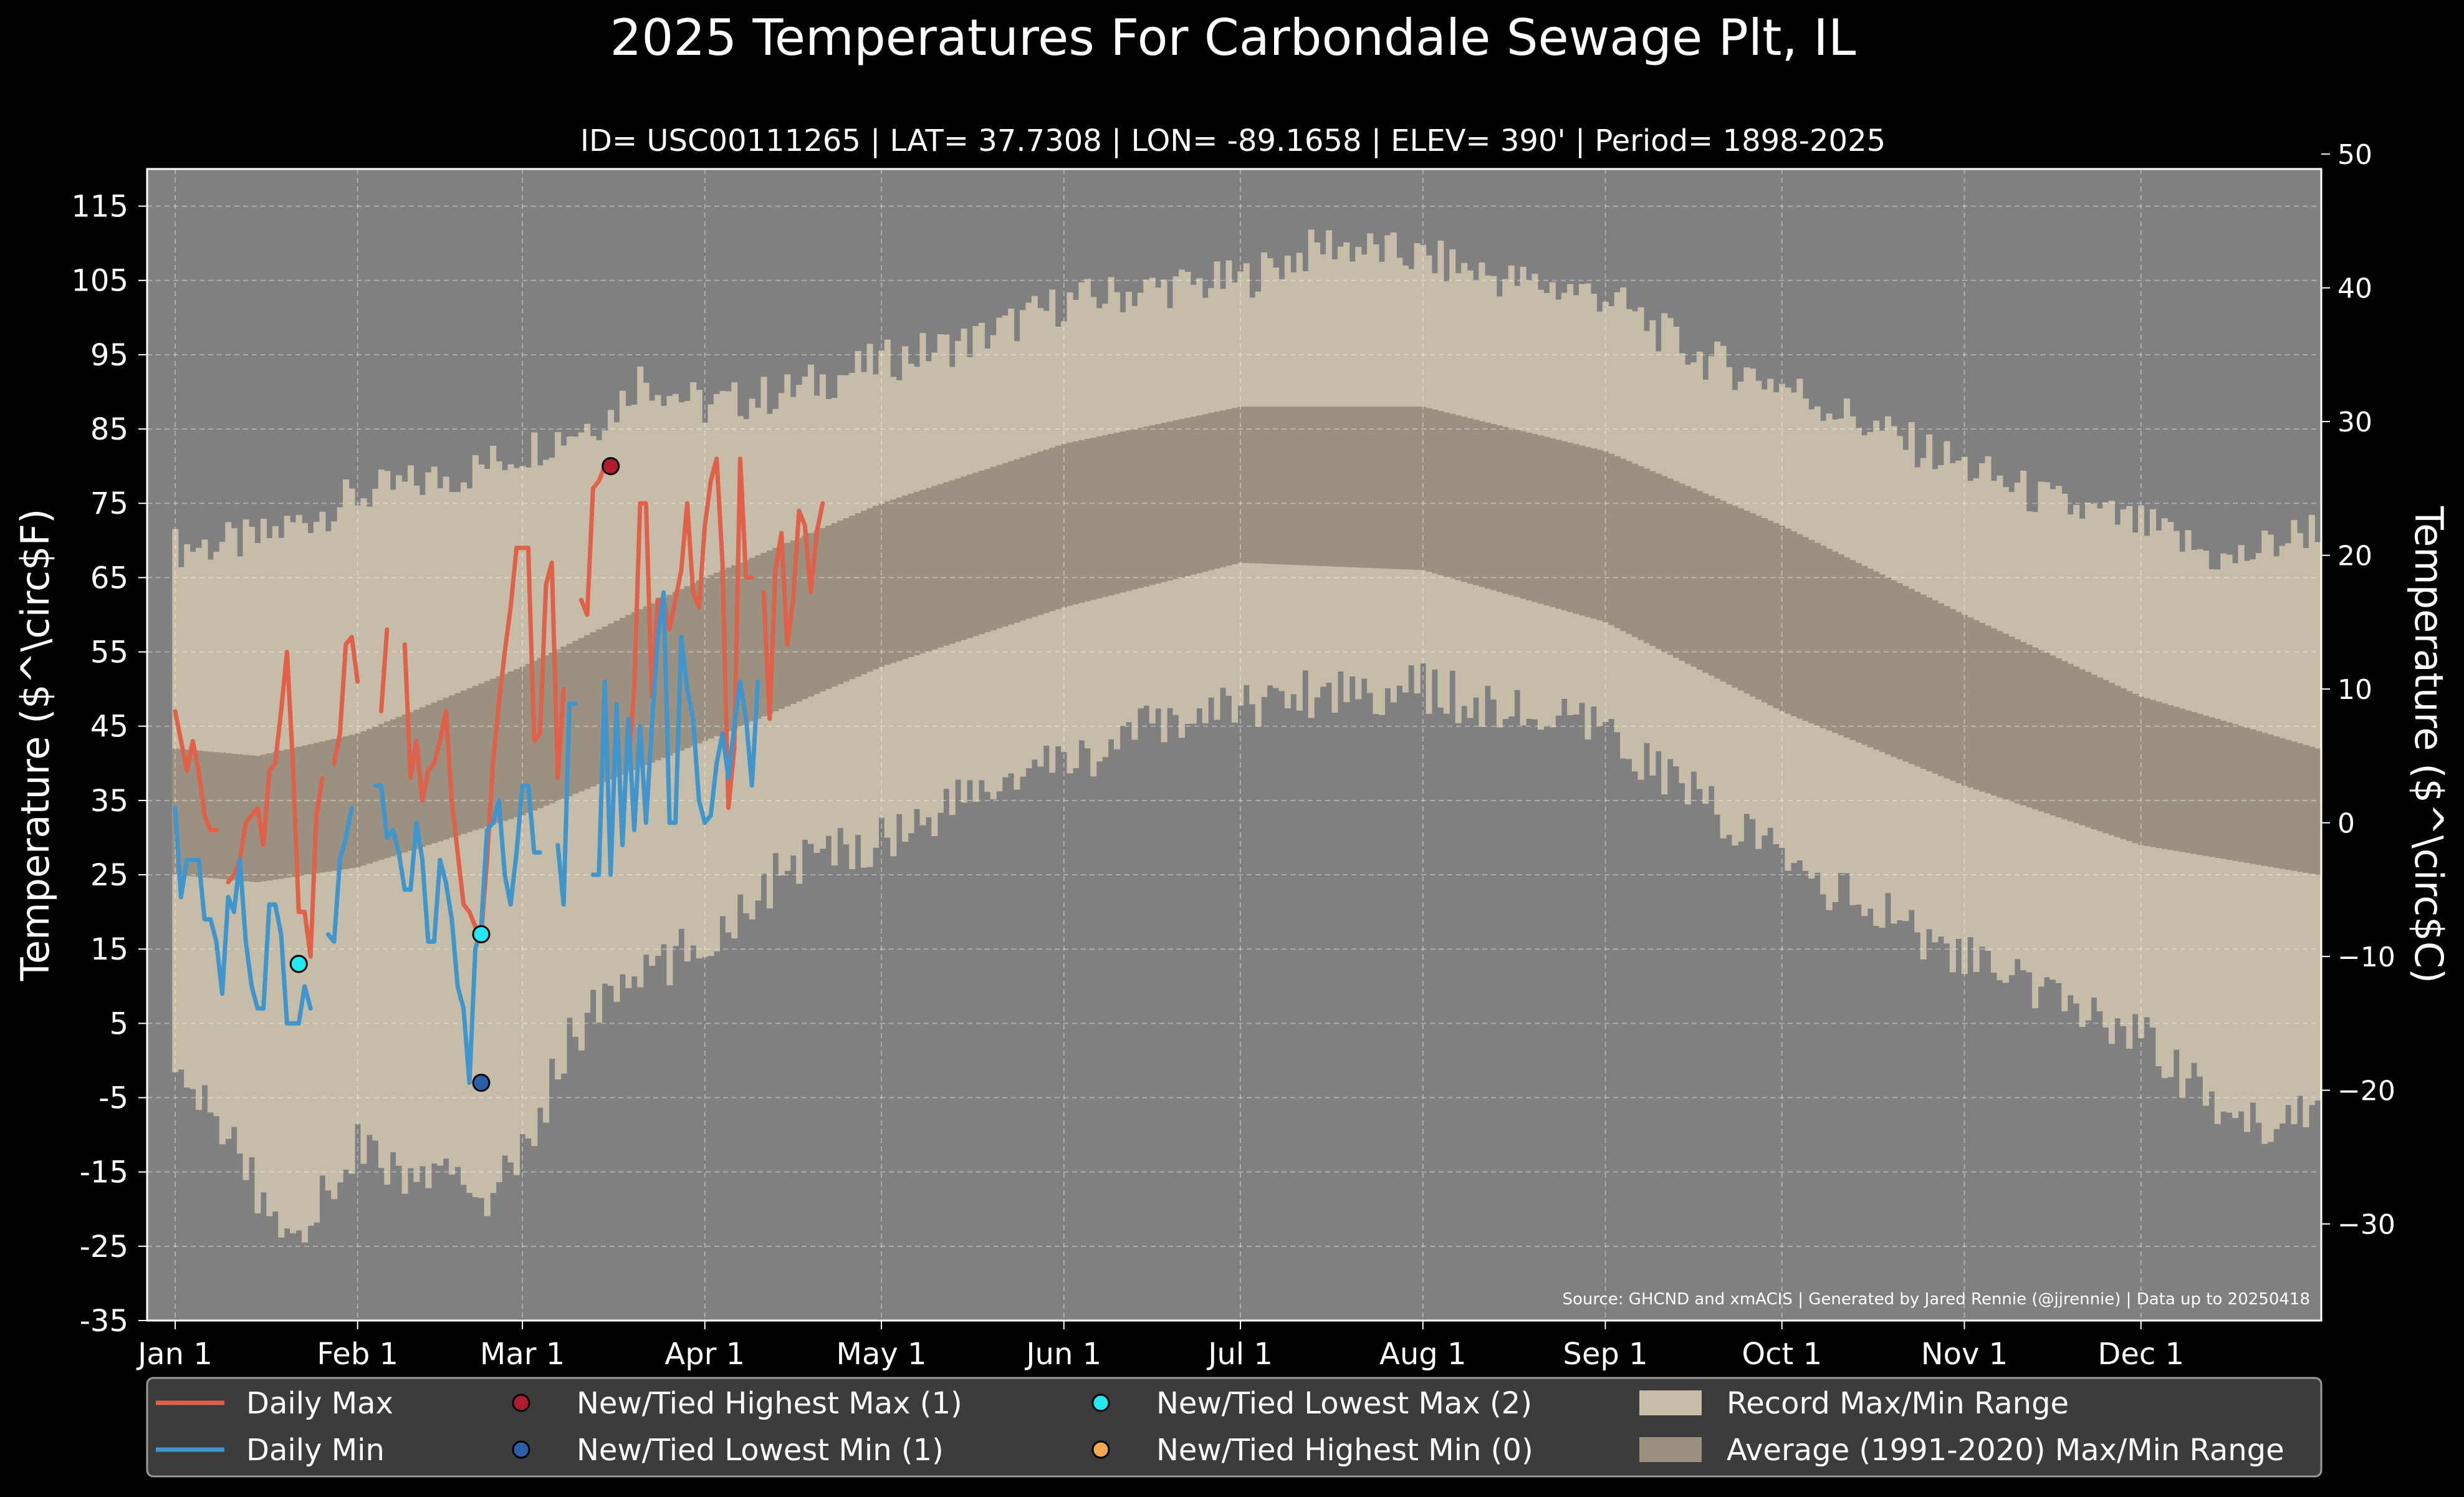  What do you see at coordinates (2366, 957) in the screenshot?
I see `y-right-tick-label: −10` at bounding box center [2366, 957].